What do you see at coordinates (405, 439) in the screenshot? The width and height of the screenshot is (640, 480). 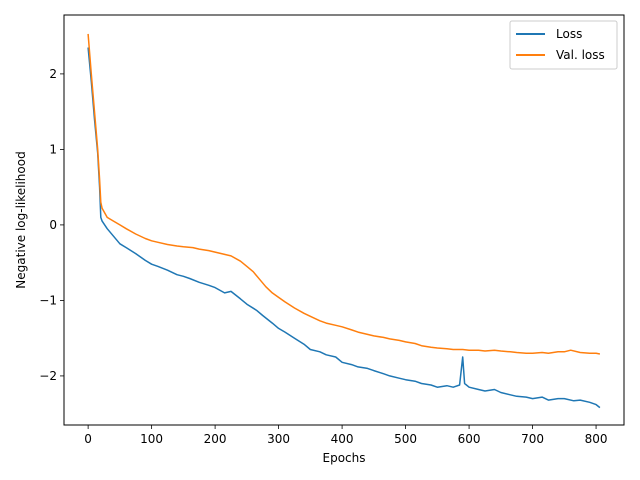 I see `x-tick-label: 500` at bounding box center [405, 439].